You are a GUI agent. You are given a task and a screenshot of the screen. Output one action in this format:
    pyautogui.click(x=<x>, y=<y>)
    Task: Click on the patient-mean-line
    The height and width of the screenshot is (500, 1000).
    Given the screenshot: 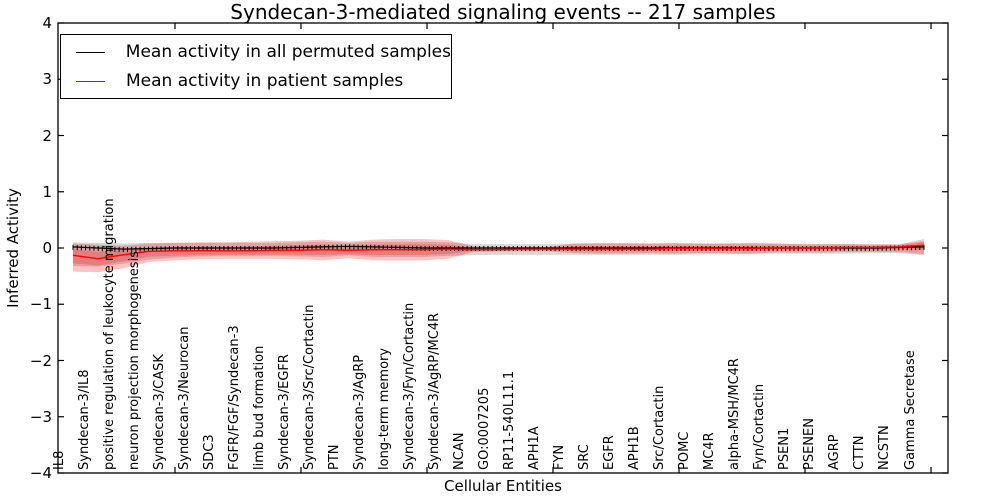 What is the action you would take?
    pyautogui.click(x=498, y=252)
    